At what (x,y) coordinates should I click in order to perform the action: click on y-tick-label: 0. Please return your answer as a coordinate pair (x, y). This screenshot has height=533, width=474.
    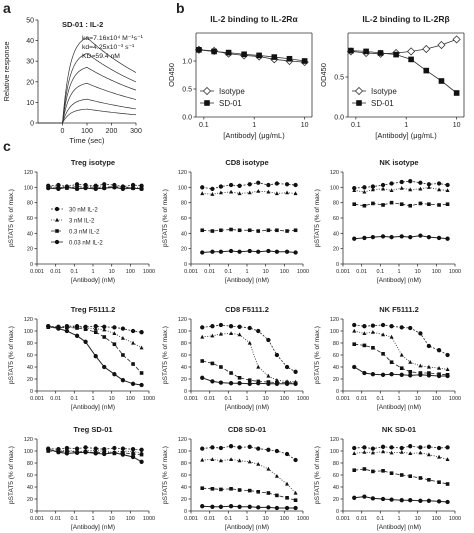
    Looking at the image, I should click on (337, 392).